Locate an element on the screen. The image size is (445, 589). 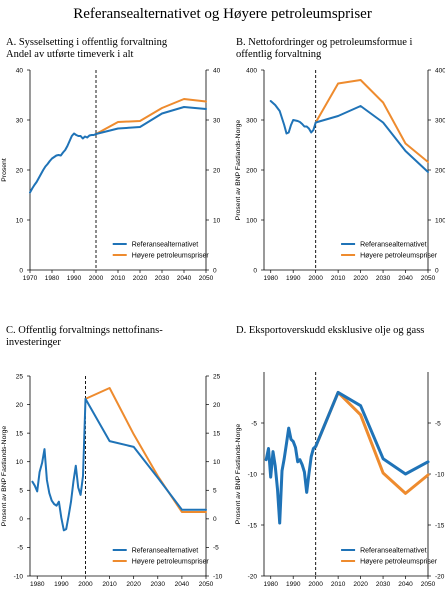
panel-b-ytick-label-right: 400 is located at coordinates (440, 70).